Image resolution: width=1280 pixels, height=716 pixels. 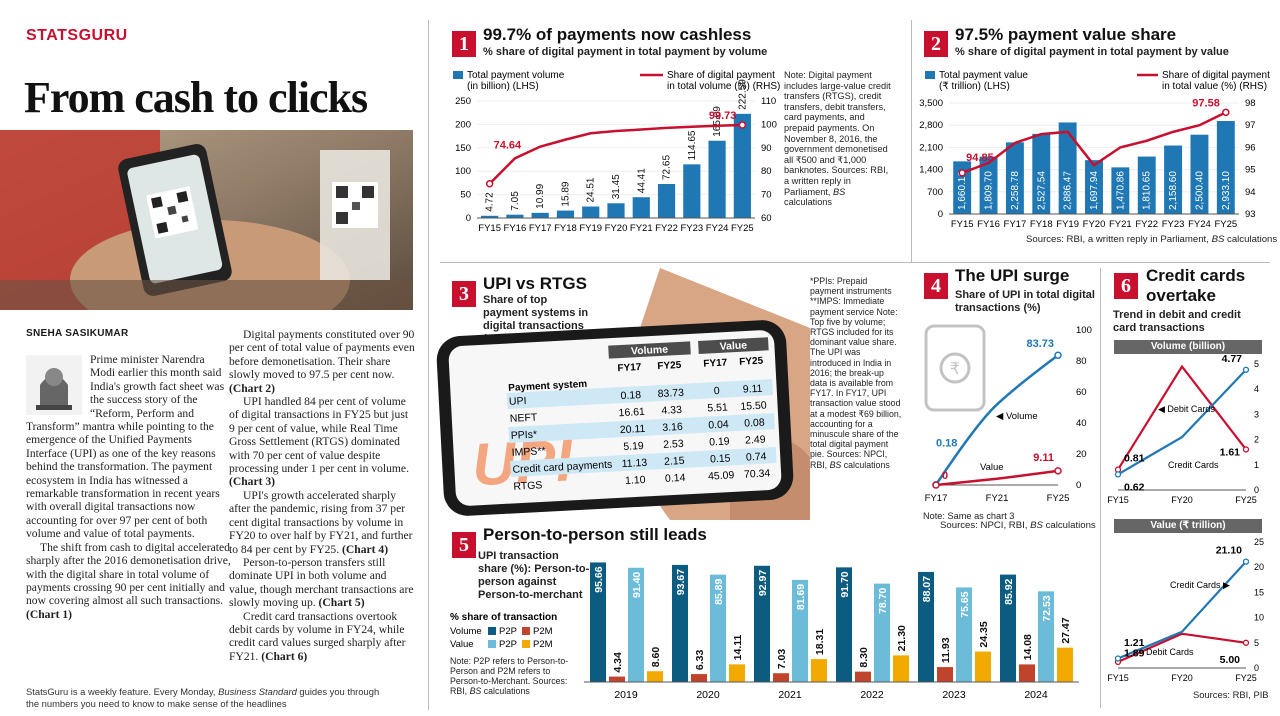 What do you see at coordinates (543, 644) in the screenshot?
I see `chart5-legend-val-p2m: P2M` at bounding box center [543, 644].